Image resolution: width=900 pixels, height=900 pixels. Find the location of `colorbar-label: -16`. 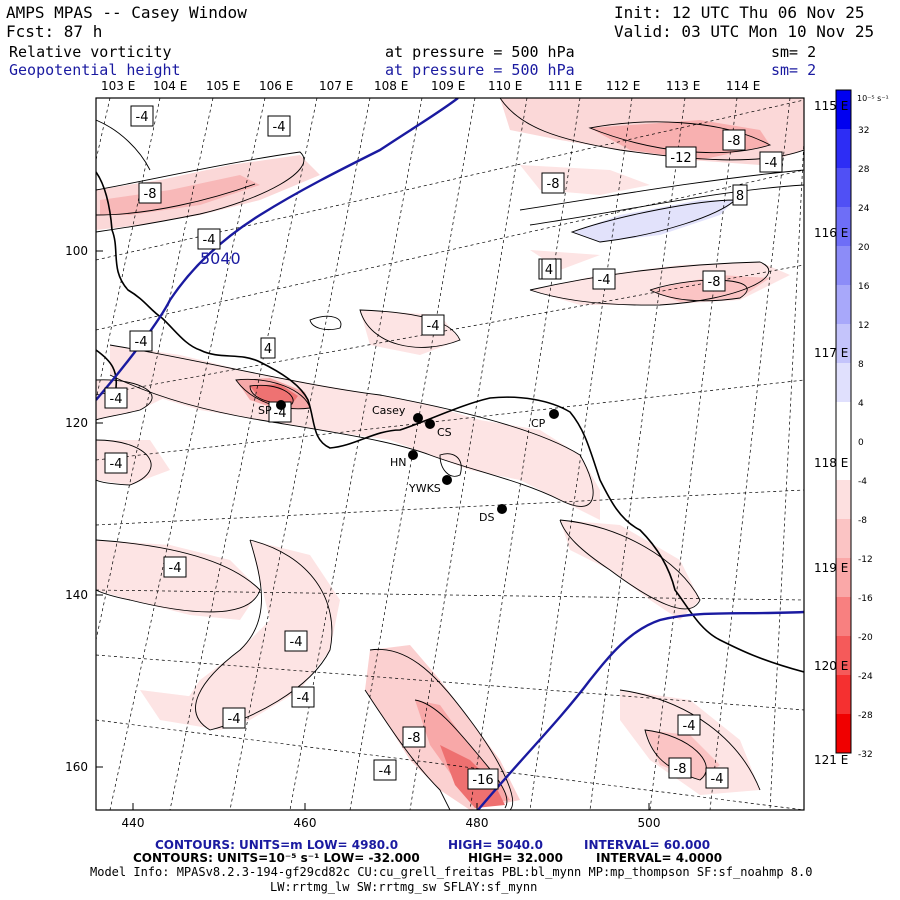

colorbar-label: -16 is located at coordinates (865, 599).